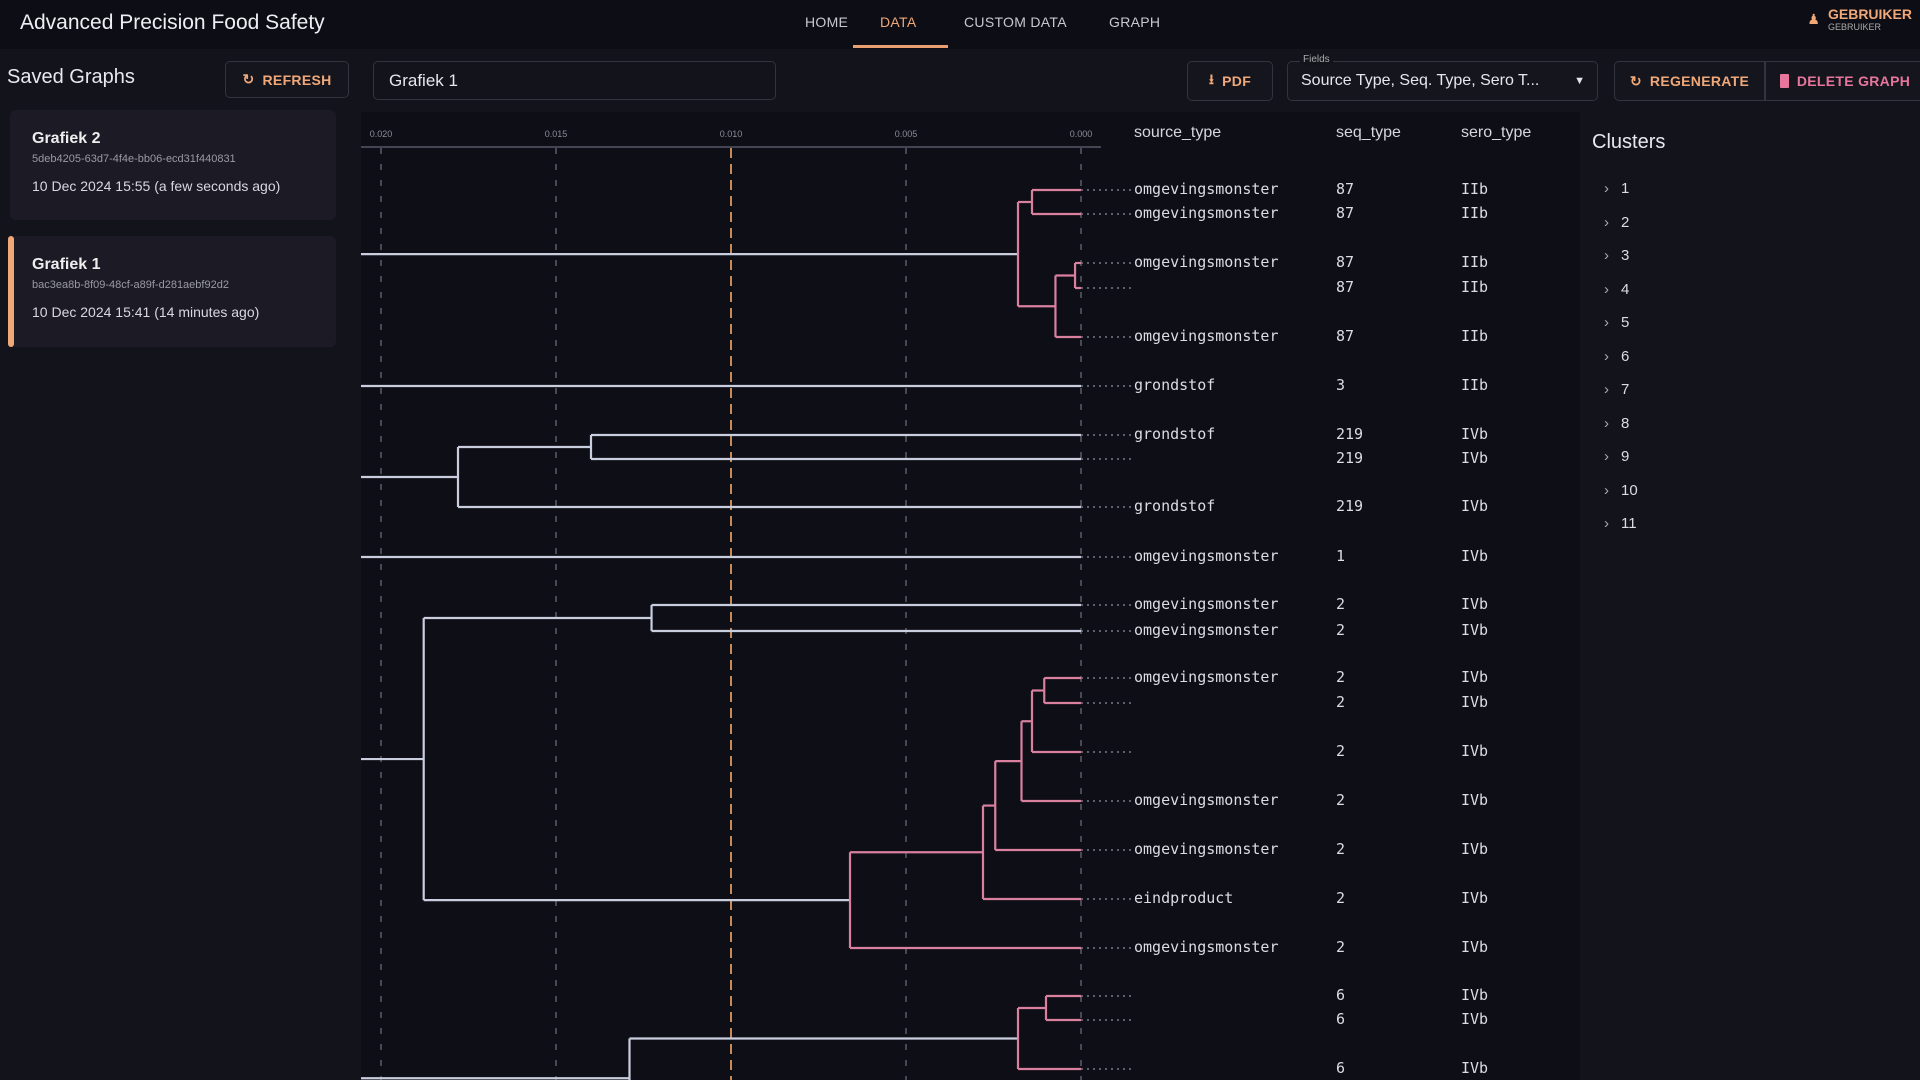  What do you see at coordinates (1616, 456) in the screenshot?
I see `cluster-item: › 9` at bounding box center [1616, 456].